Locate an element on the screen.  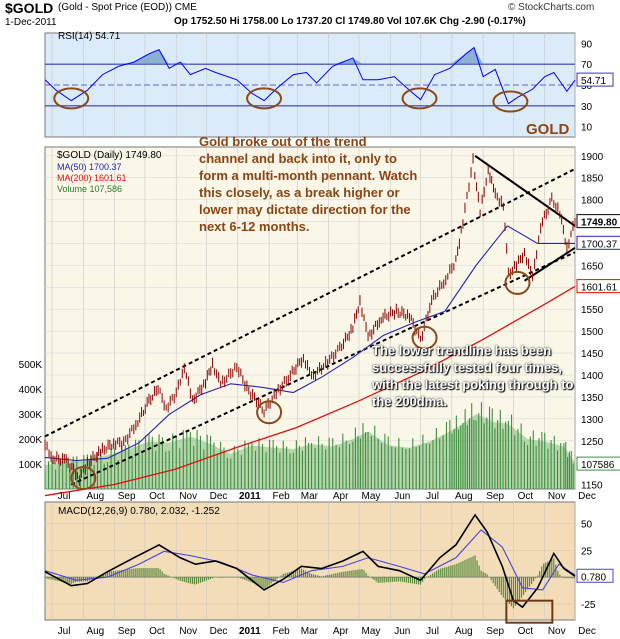
legend-volume: Volume 107,586 is located at coordinates (90, 189).